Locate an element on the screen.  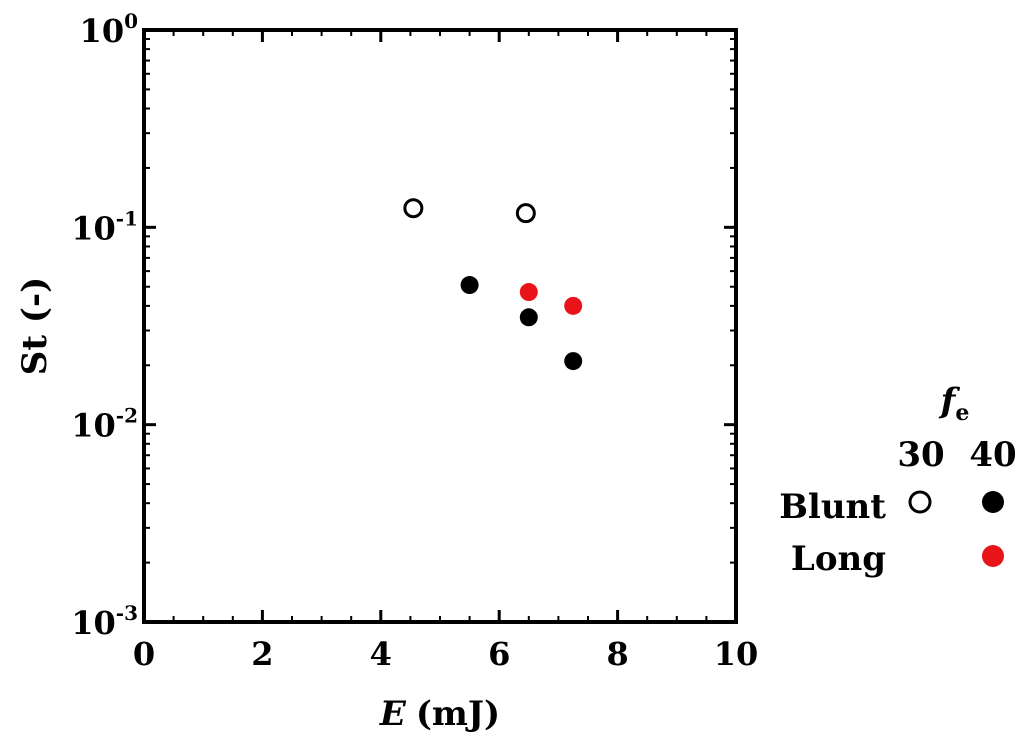
x-tick-label: 2 is located at coordinates (262, 654).